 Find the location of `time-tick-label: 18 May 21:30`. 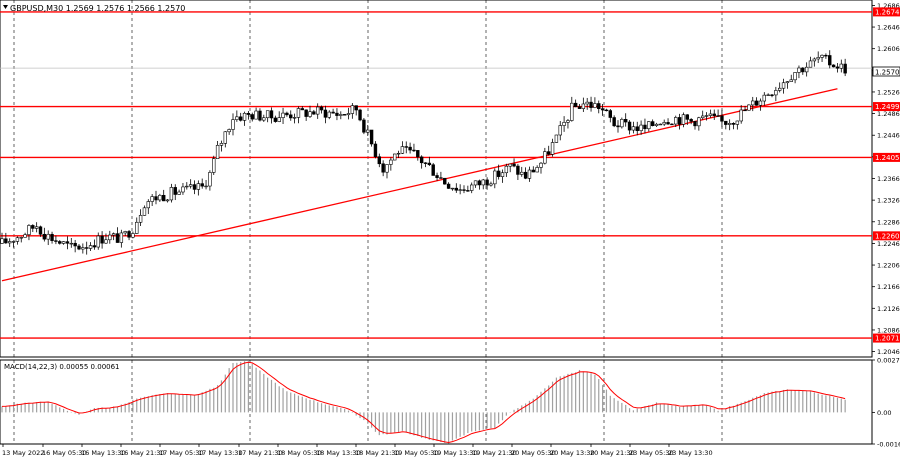

time-tick-label: 18 May 21:30 is located at coordinates (377, 453).